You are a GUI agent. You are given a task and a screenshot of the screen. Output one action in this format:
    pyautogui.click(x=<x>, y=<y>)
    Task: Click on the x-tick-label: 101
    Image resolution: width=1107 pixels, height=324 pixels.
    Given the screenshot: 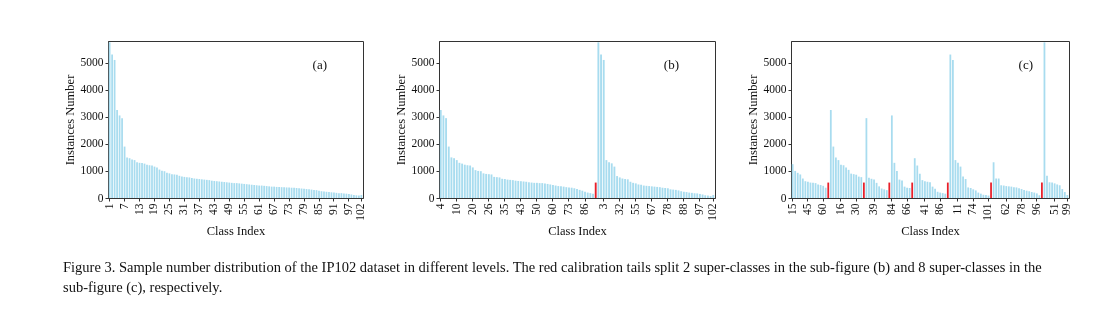 What is the action you would take?
    pyautogui.click(x=987, y=212)
    